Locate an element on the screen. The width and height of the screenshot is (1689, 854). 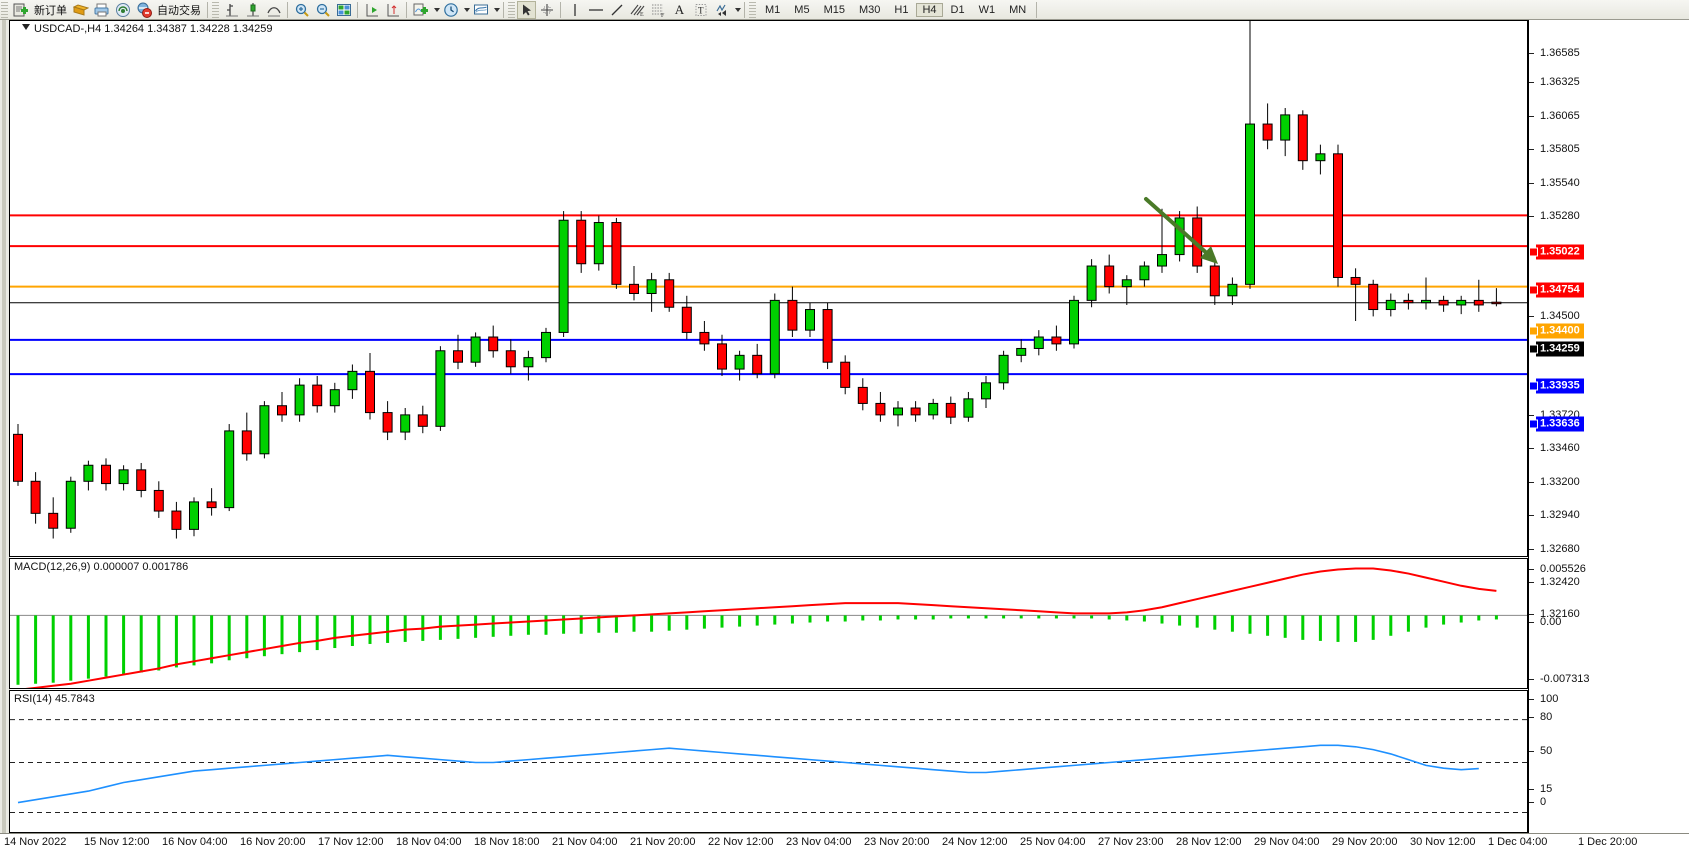
new-order-button is located at coordinates (20, 10).